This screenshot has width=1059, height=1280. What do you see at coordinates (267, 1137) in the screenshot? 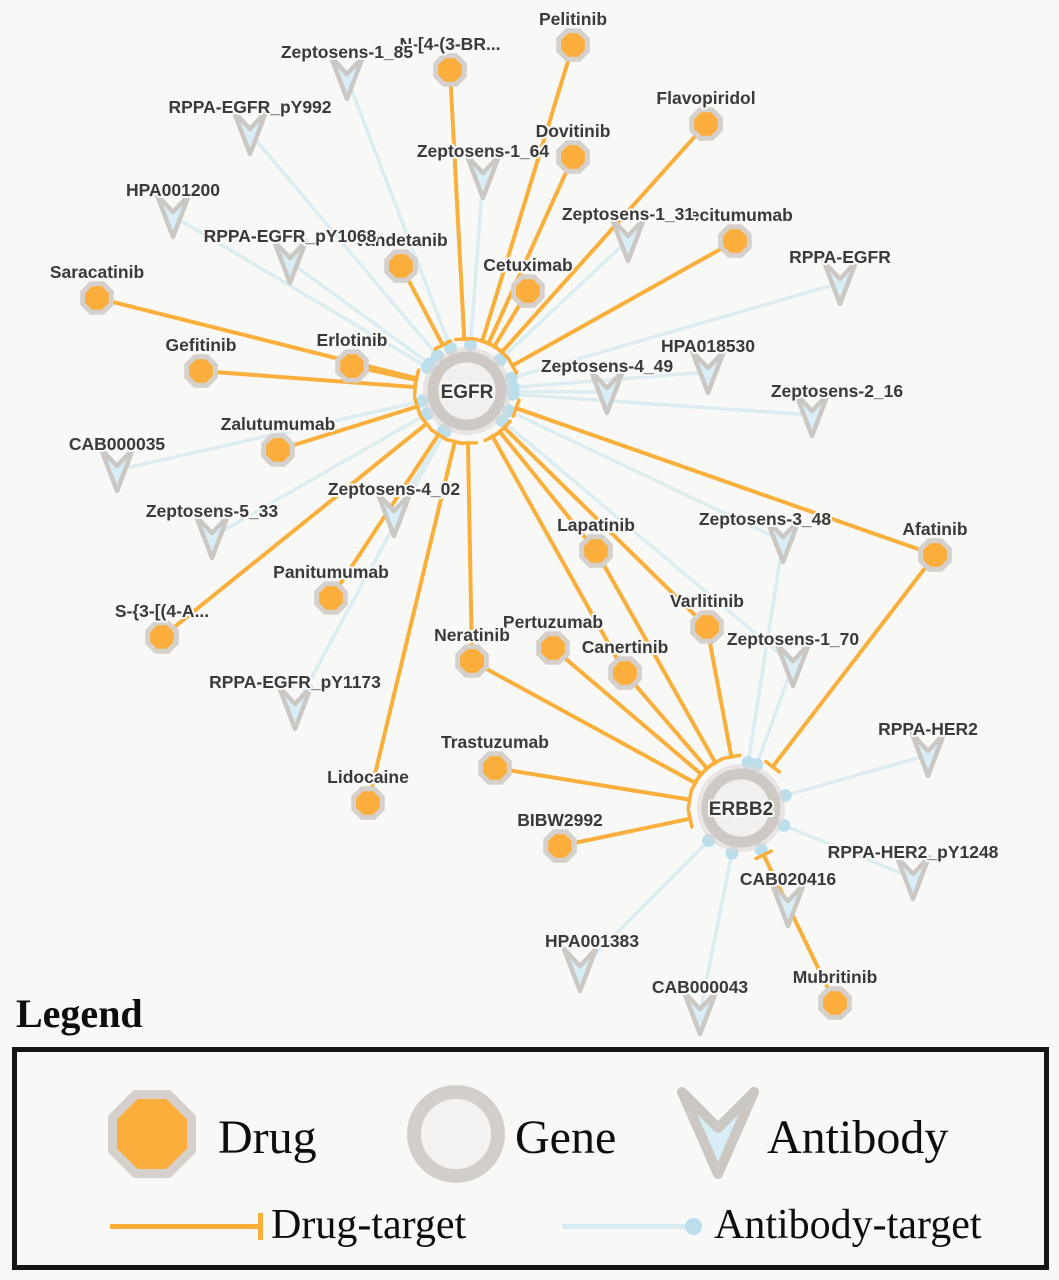
I see `legend-drug-label: Drug` at bounding box center [267, 1137].